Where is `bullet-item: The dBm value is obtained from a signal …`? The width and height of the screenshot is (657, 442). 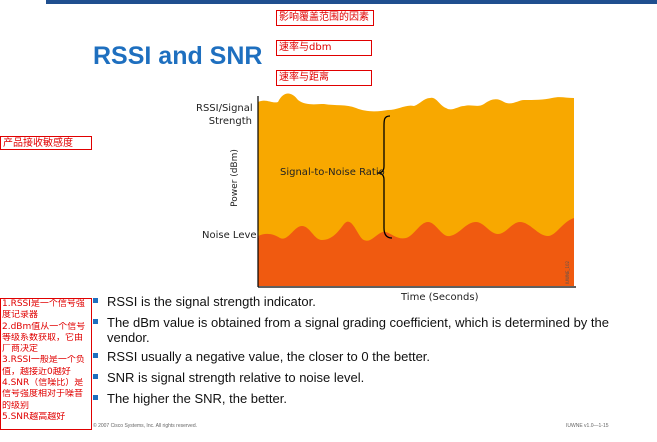
bullet-item: The dBm value is obtained from a signal … is located at coordinates (353, 330).